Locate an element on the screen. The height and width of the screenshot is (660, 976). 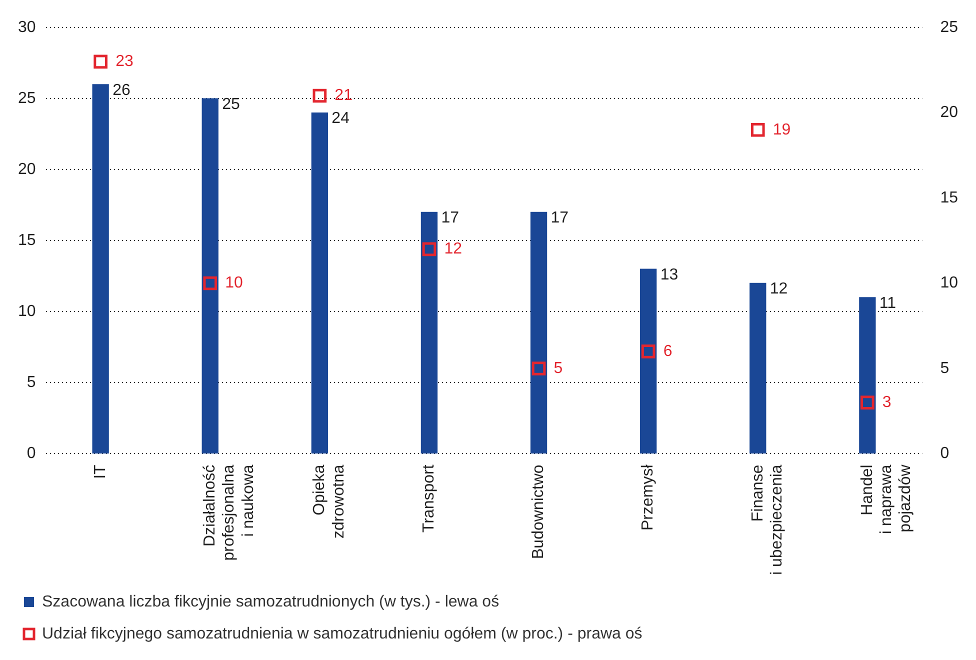
x-tick-label: Działalność profesjonalna i naukowa is located at coordinates (229, 512).